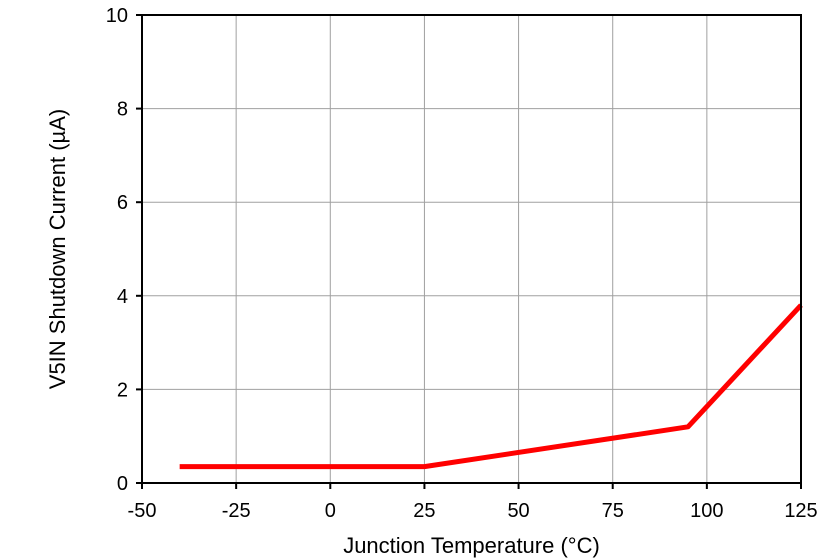 The height and width of the screenshot is (559, 839). What do you see at coordinates (117, 16) in the screenshot?
I see `y-tick-label: 10` at bounding box center [117, 16].